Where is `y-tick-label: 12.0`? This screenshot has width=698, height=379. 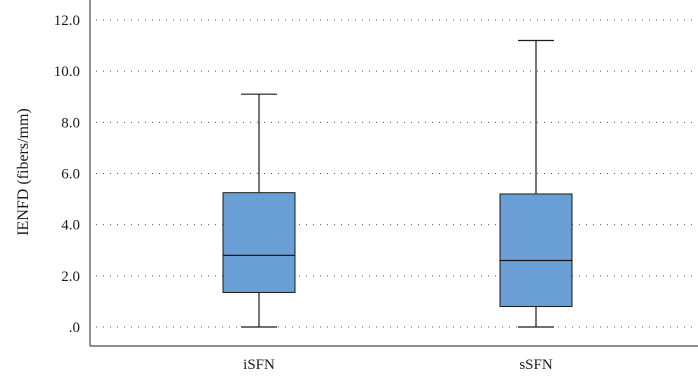 y-tick-label: 12.0 is located at coordinates (67, 21).